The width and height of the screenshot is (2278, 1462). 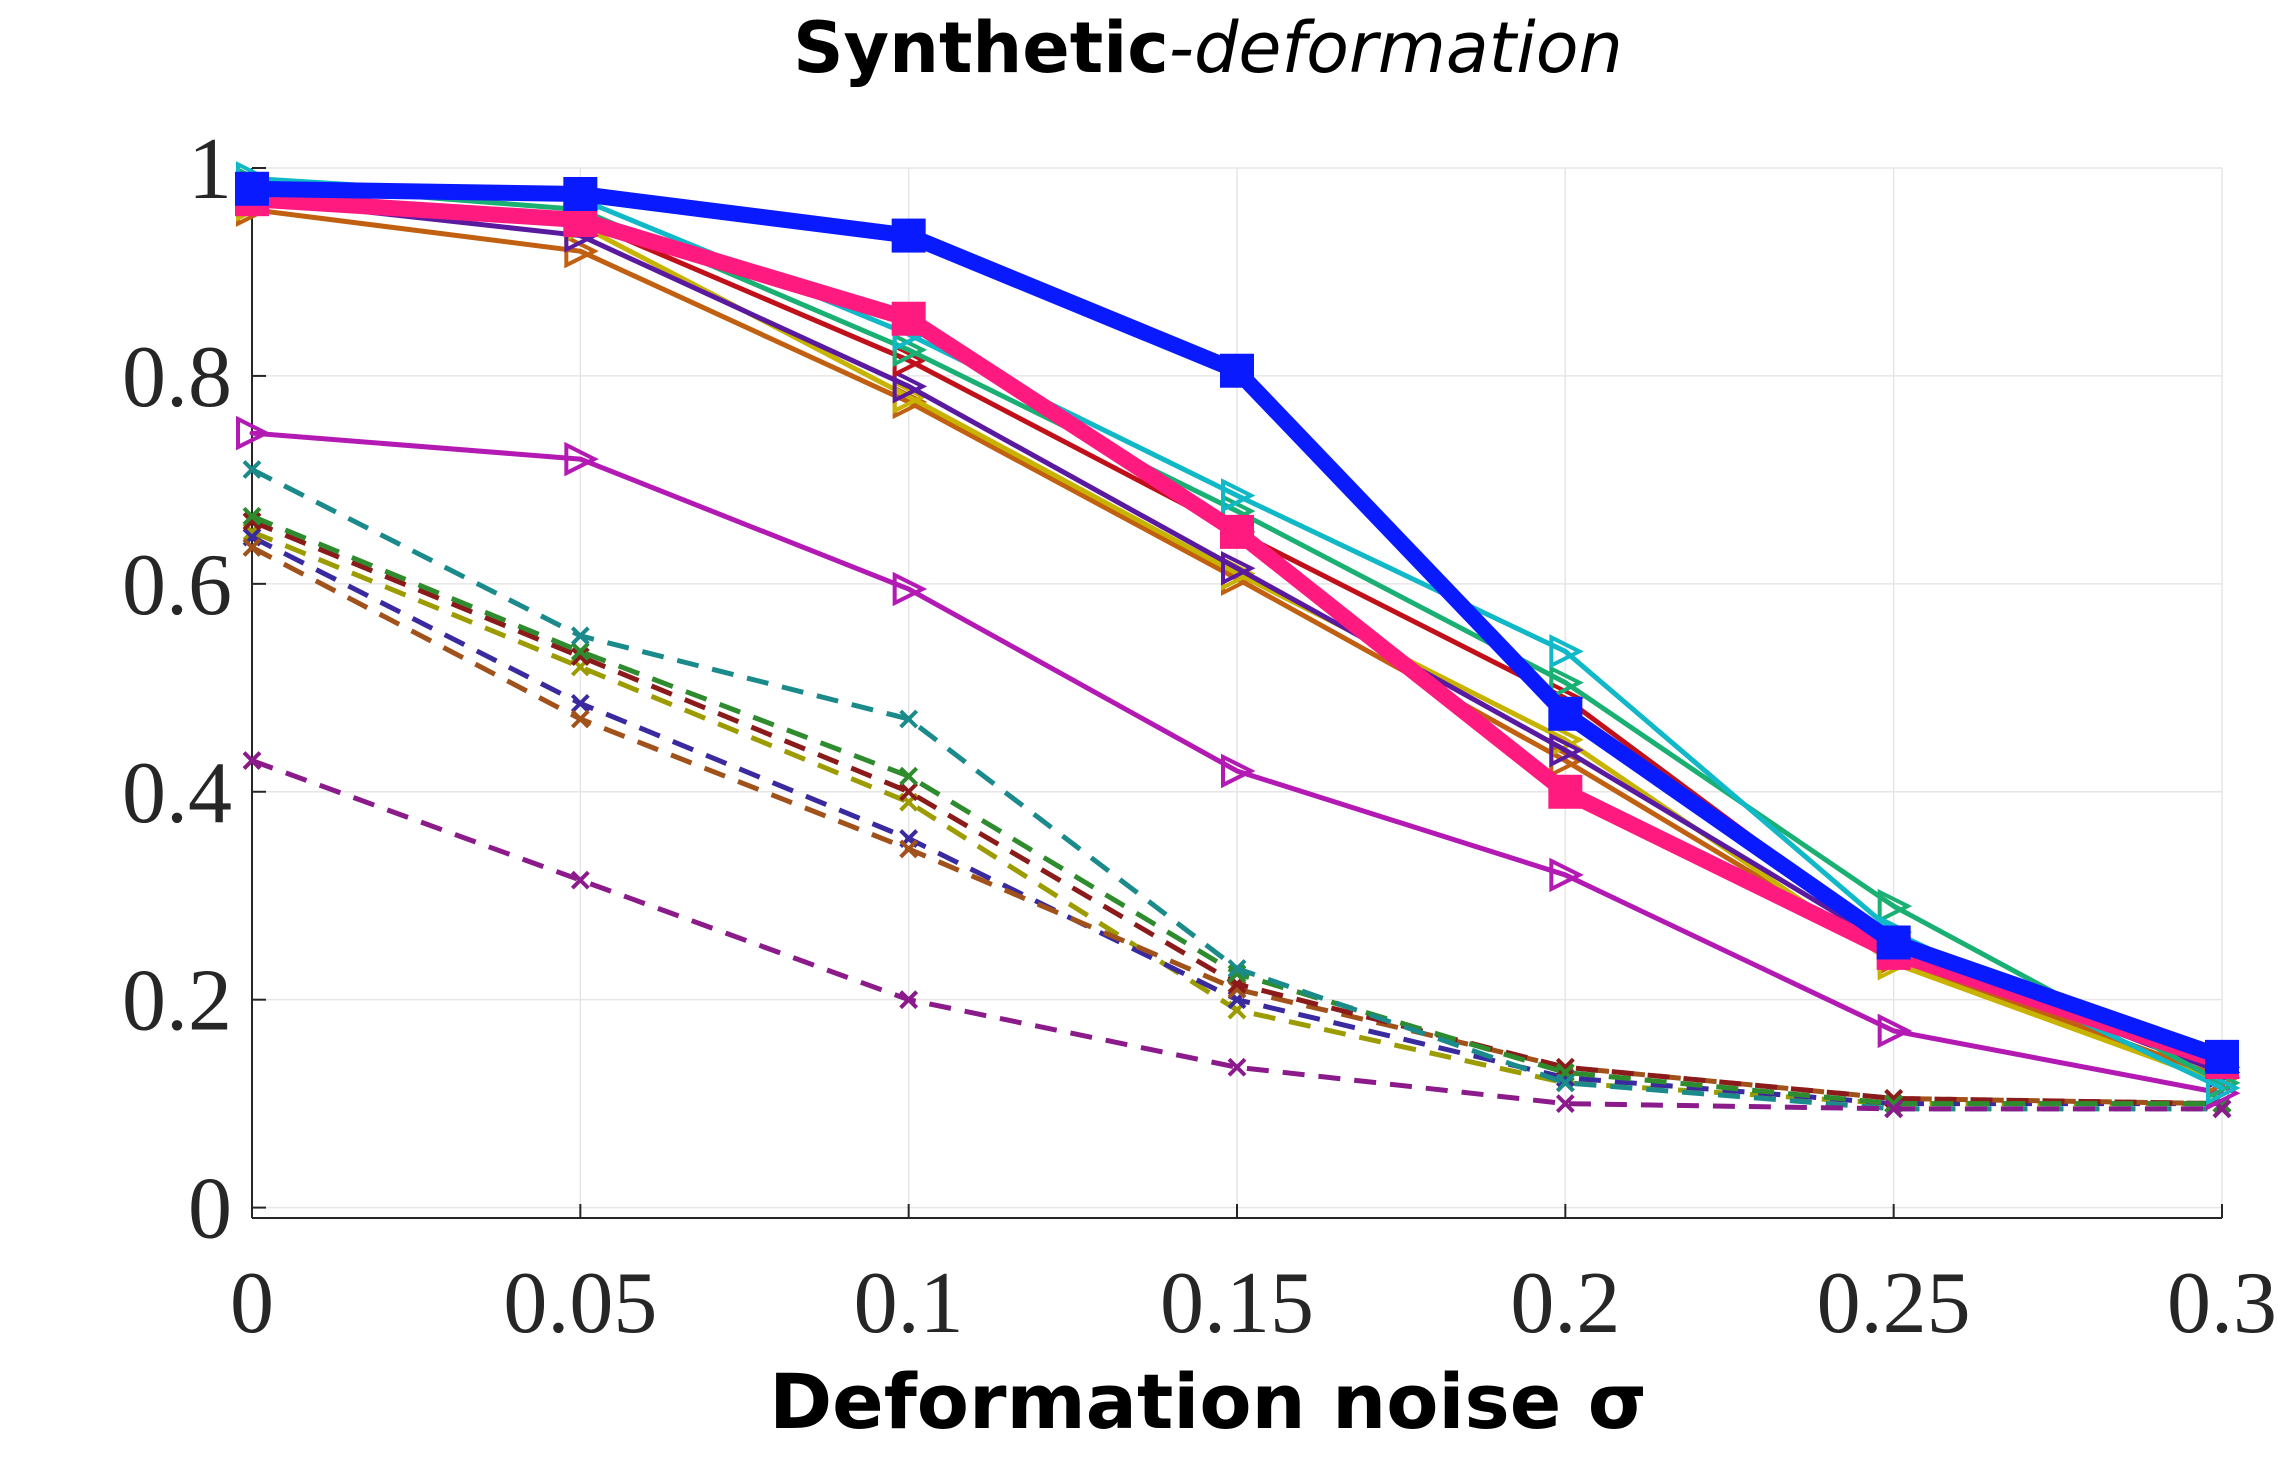 I want to click on x-tick-label-0: 0, so click(x=252, y=1303).